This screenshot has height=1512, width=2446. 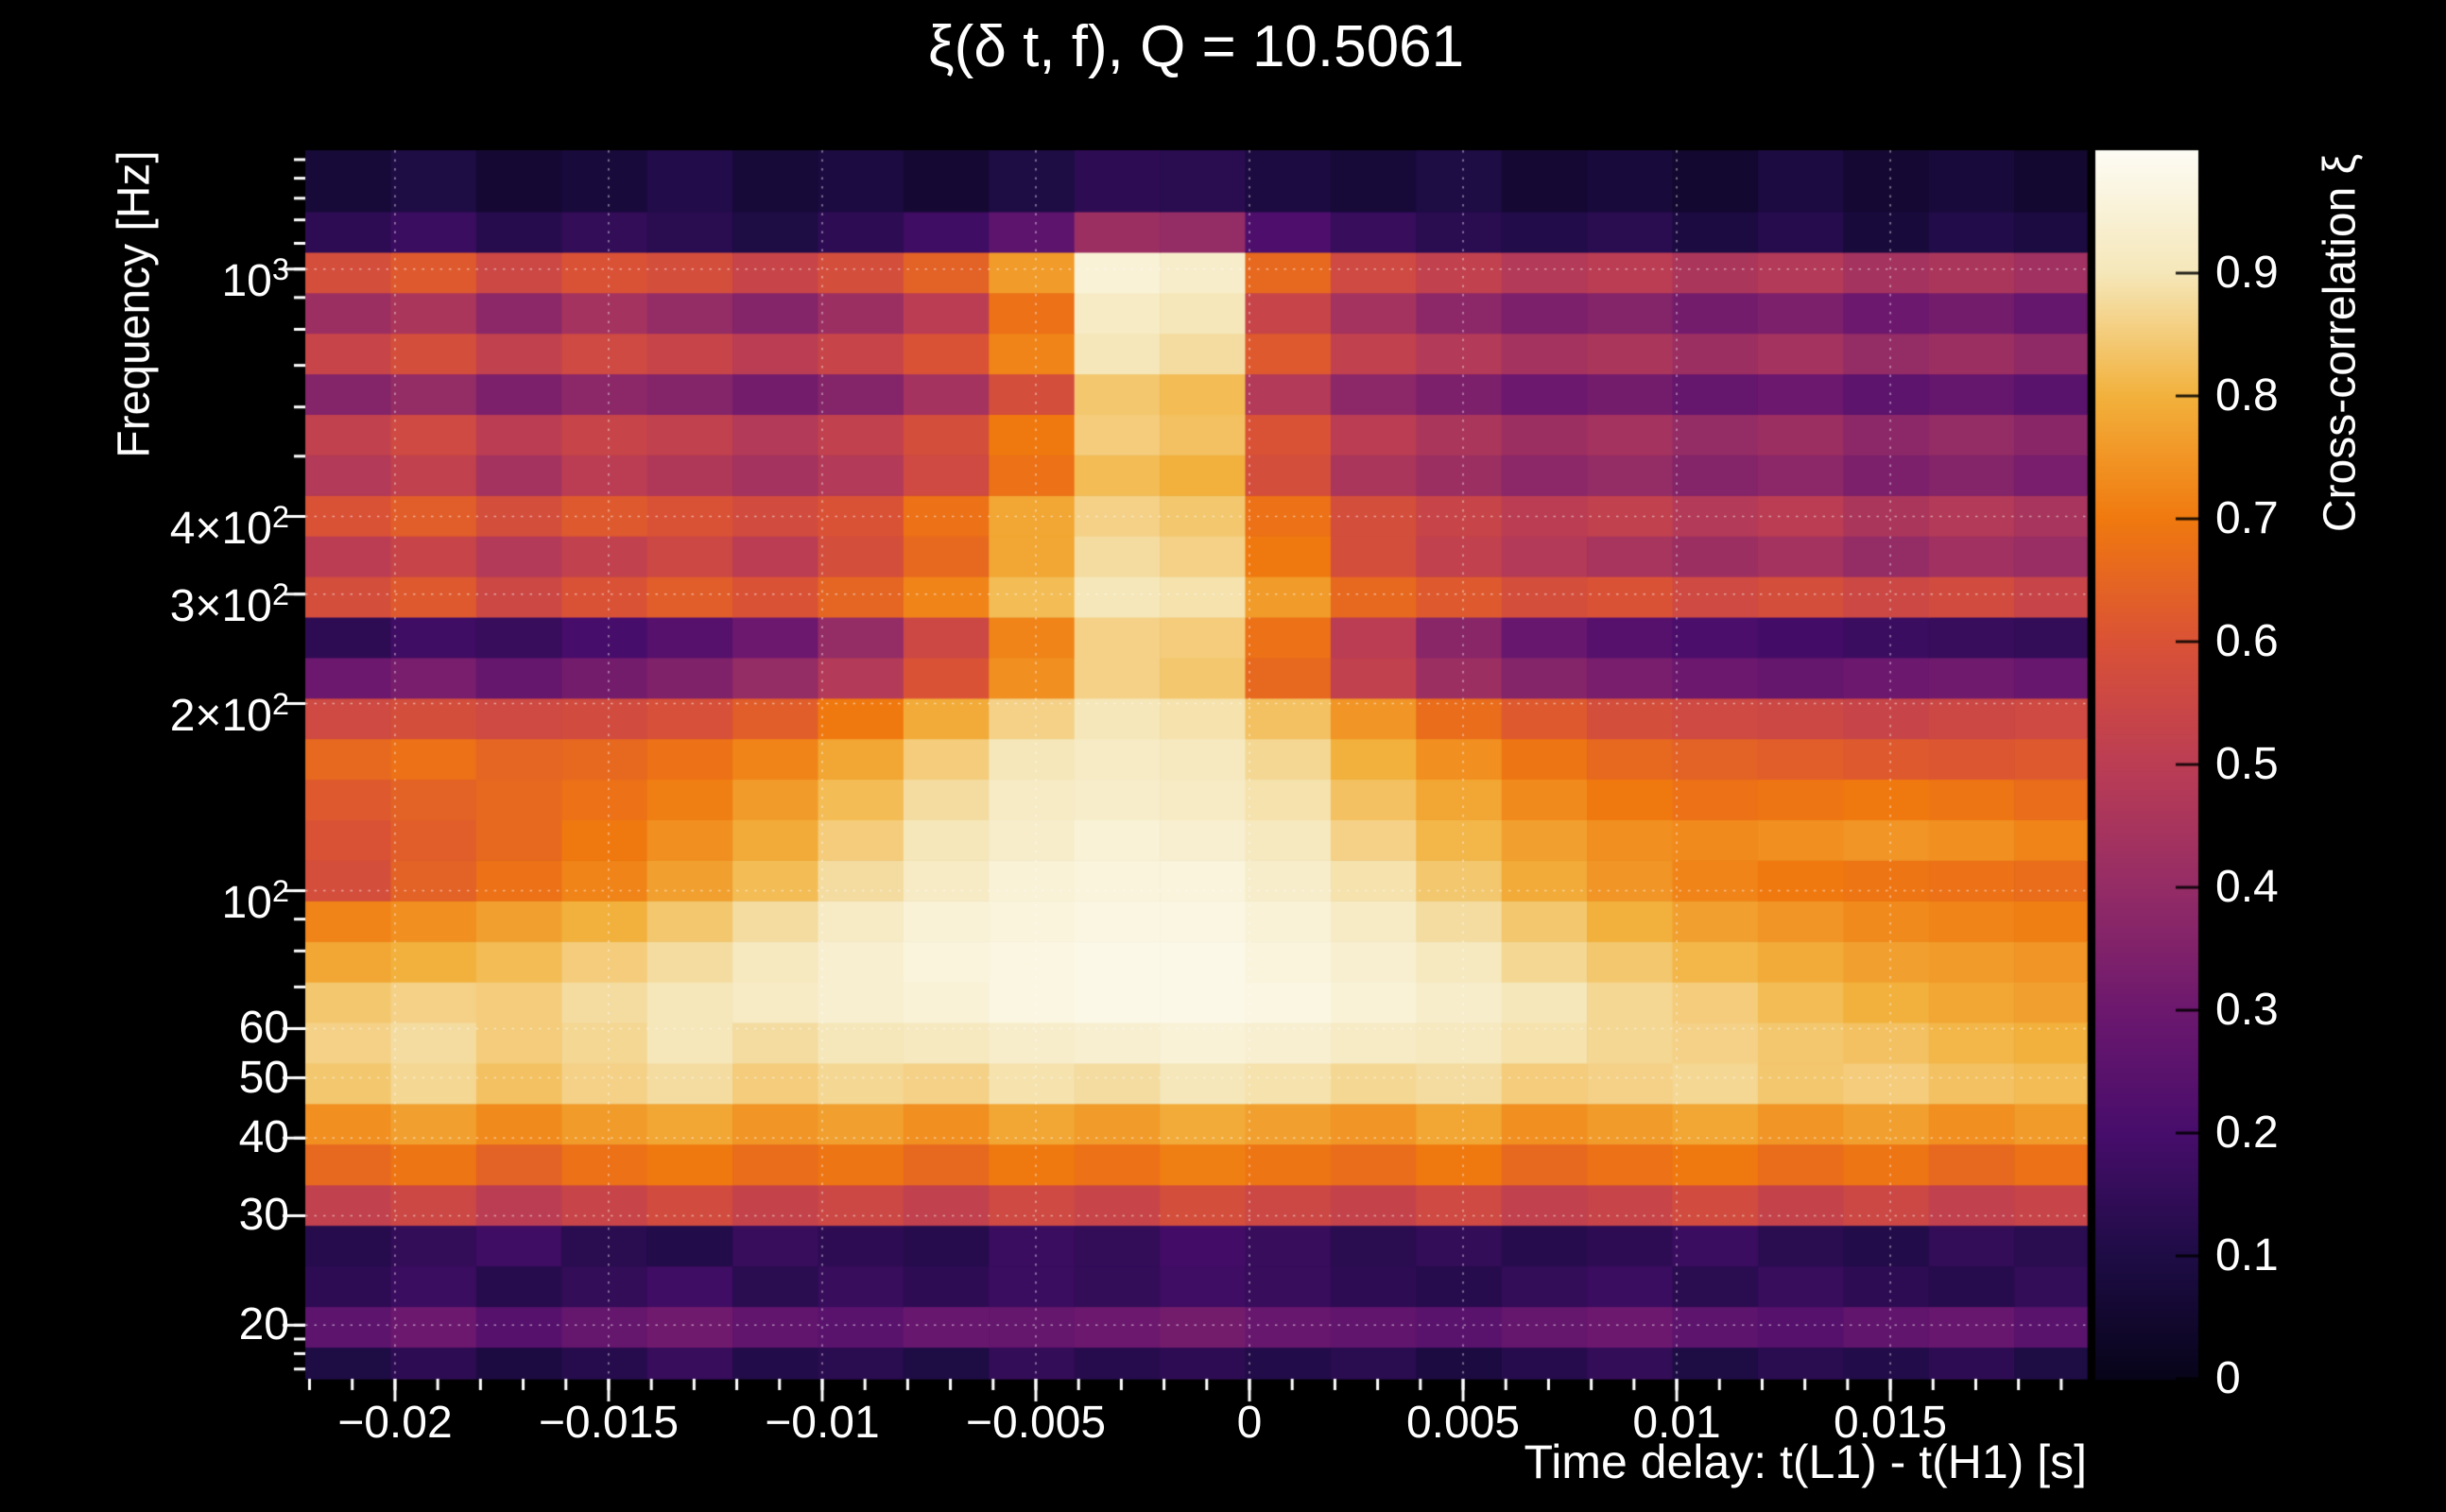 I want to click on y-tick-label: 20, so click(x=263, y=1324).